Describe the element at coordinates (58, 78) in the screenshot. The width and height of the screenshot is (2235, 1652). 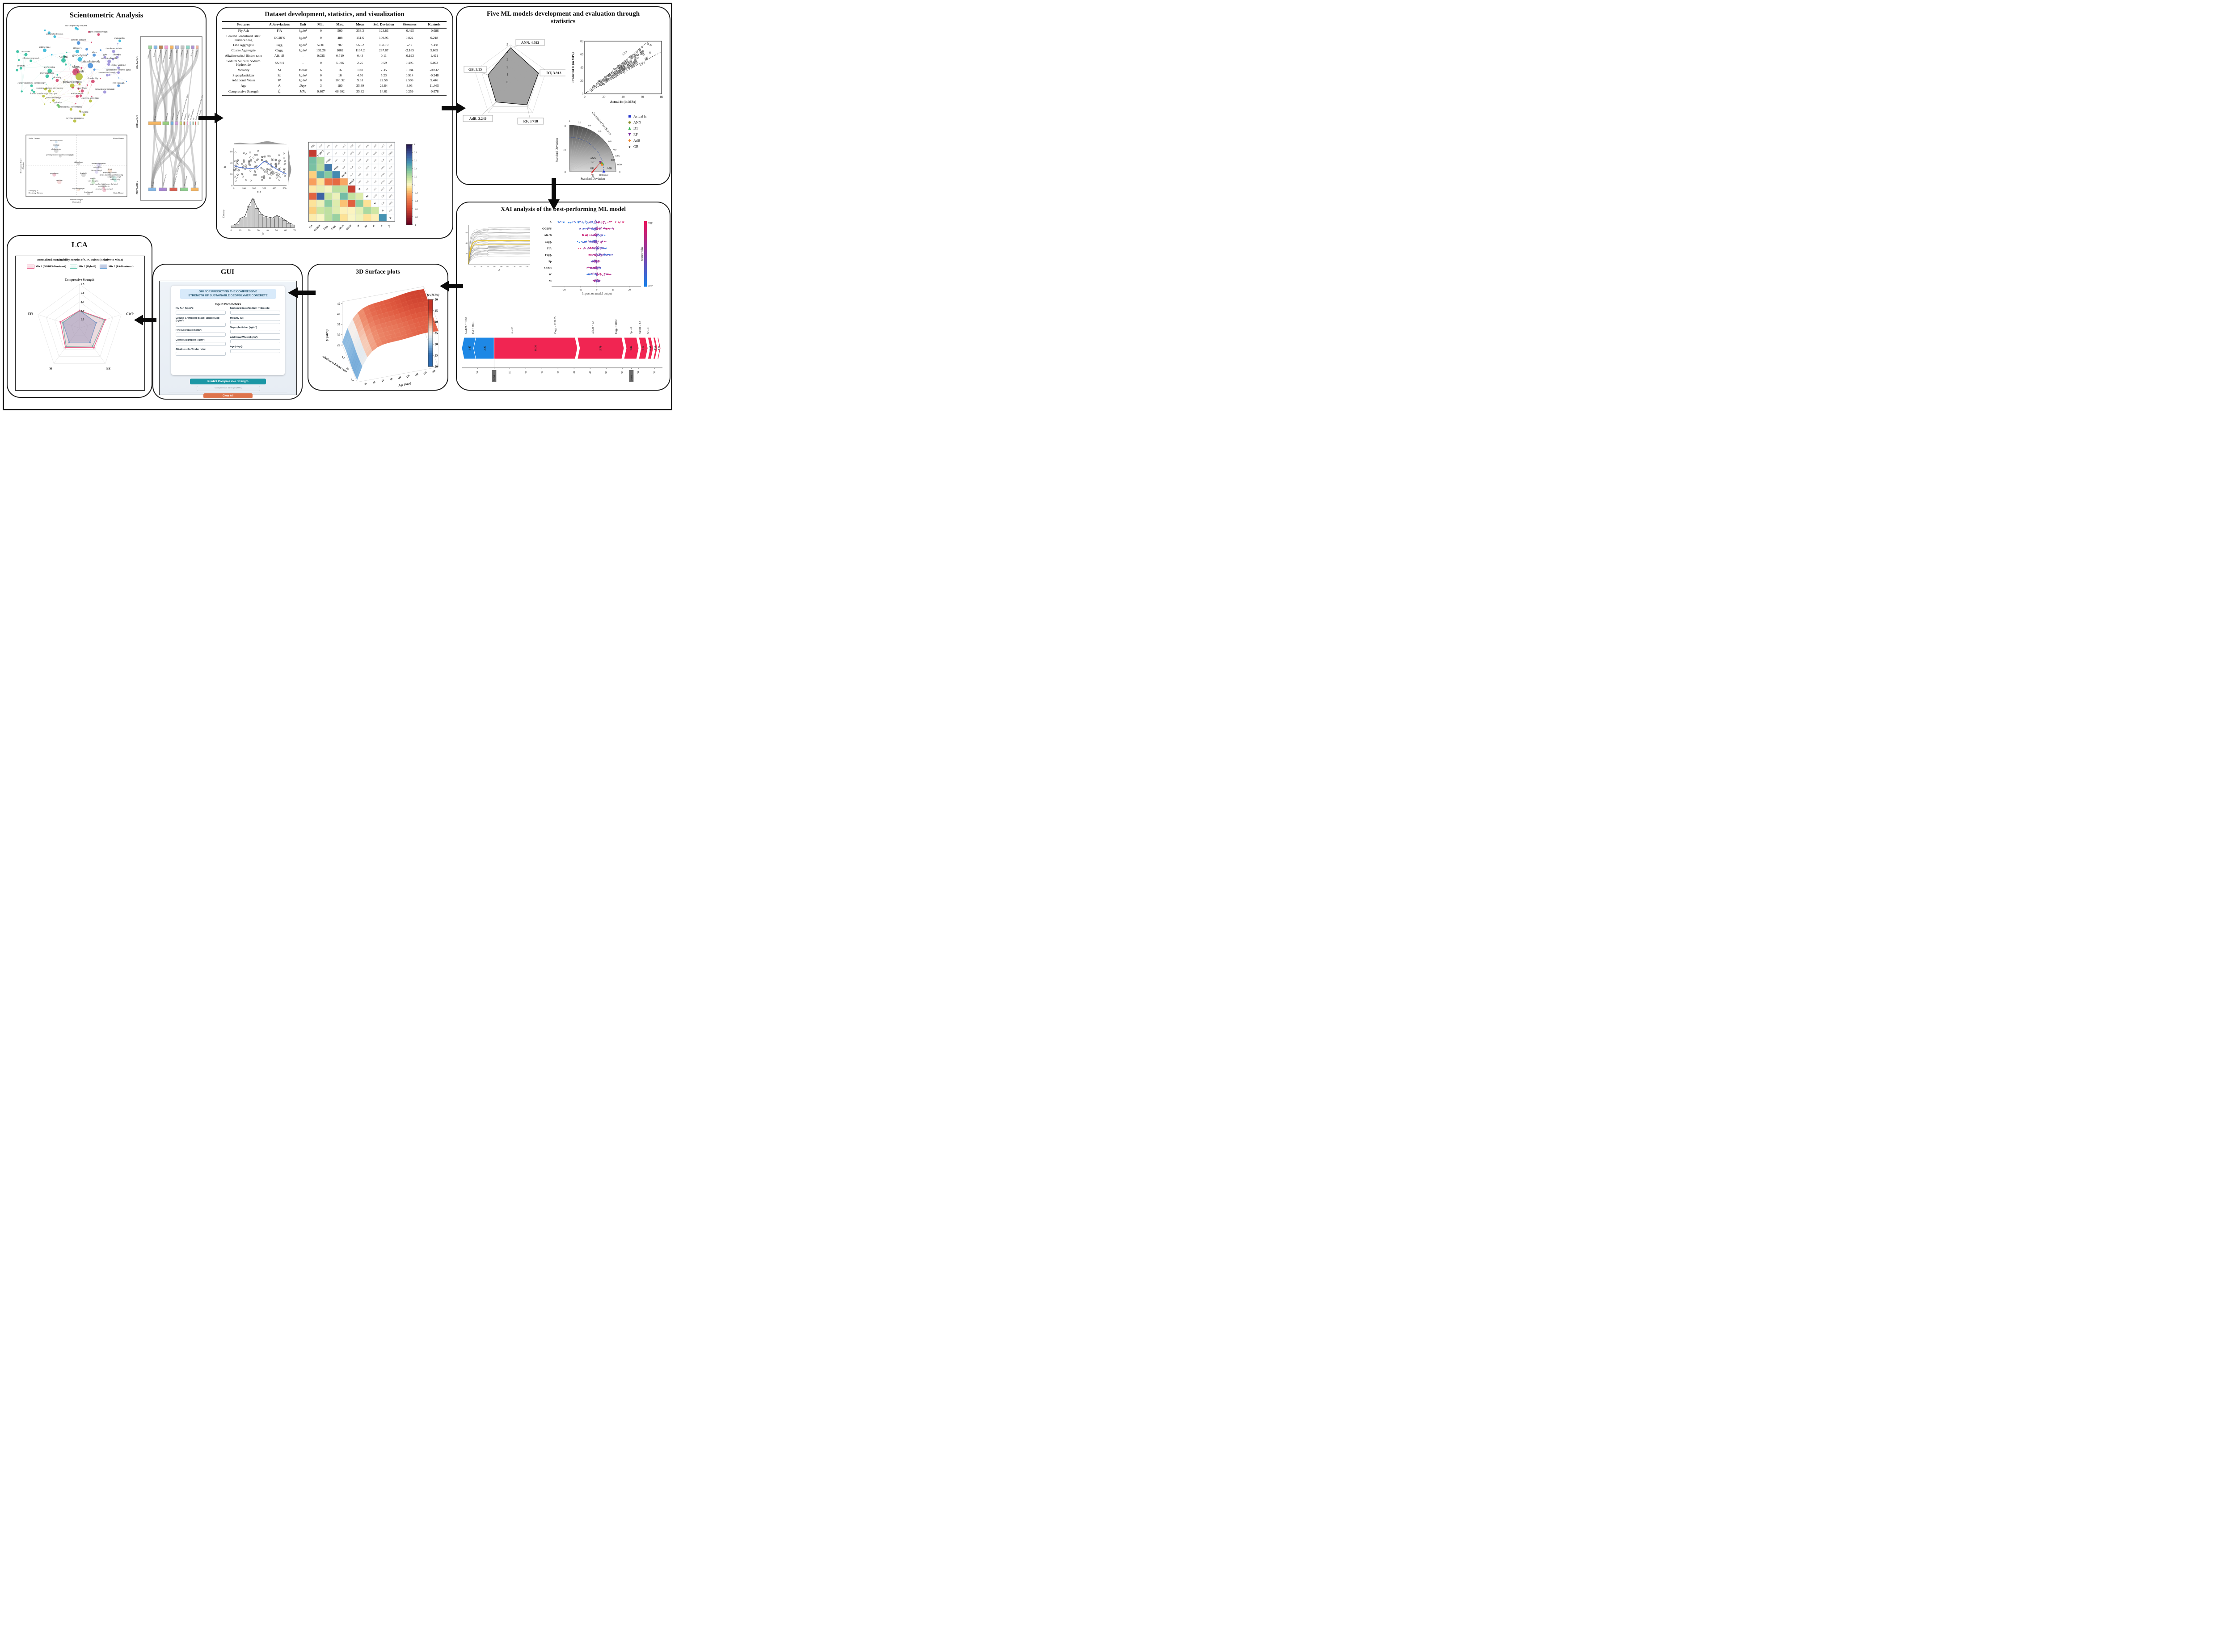
I see `svg-text: alkalinity` at that location.